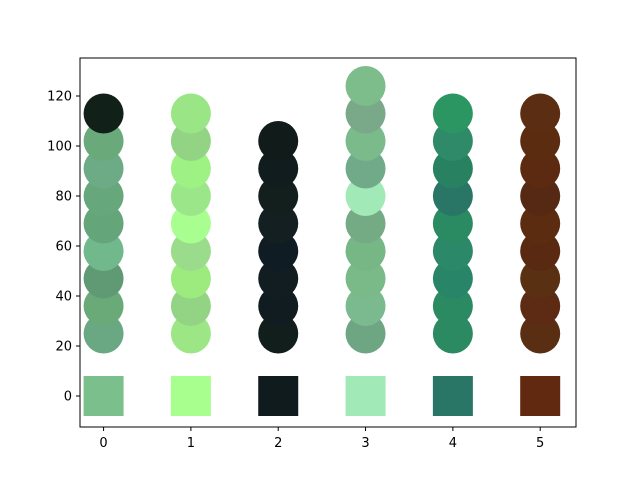 This screenshot has width=640, height=480. Describe the element at coordinates (365, 443) in the screenshot. I see `x-tick-label-3: 3` at that location.